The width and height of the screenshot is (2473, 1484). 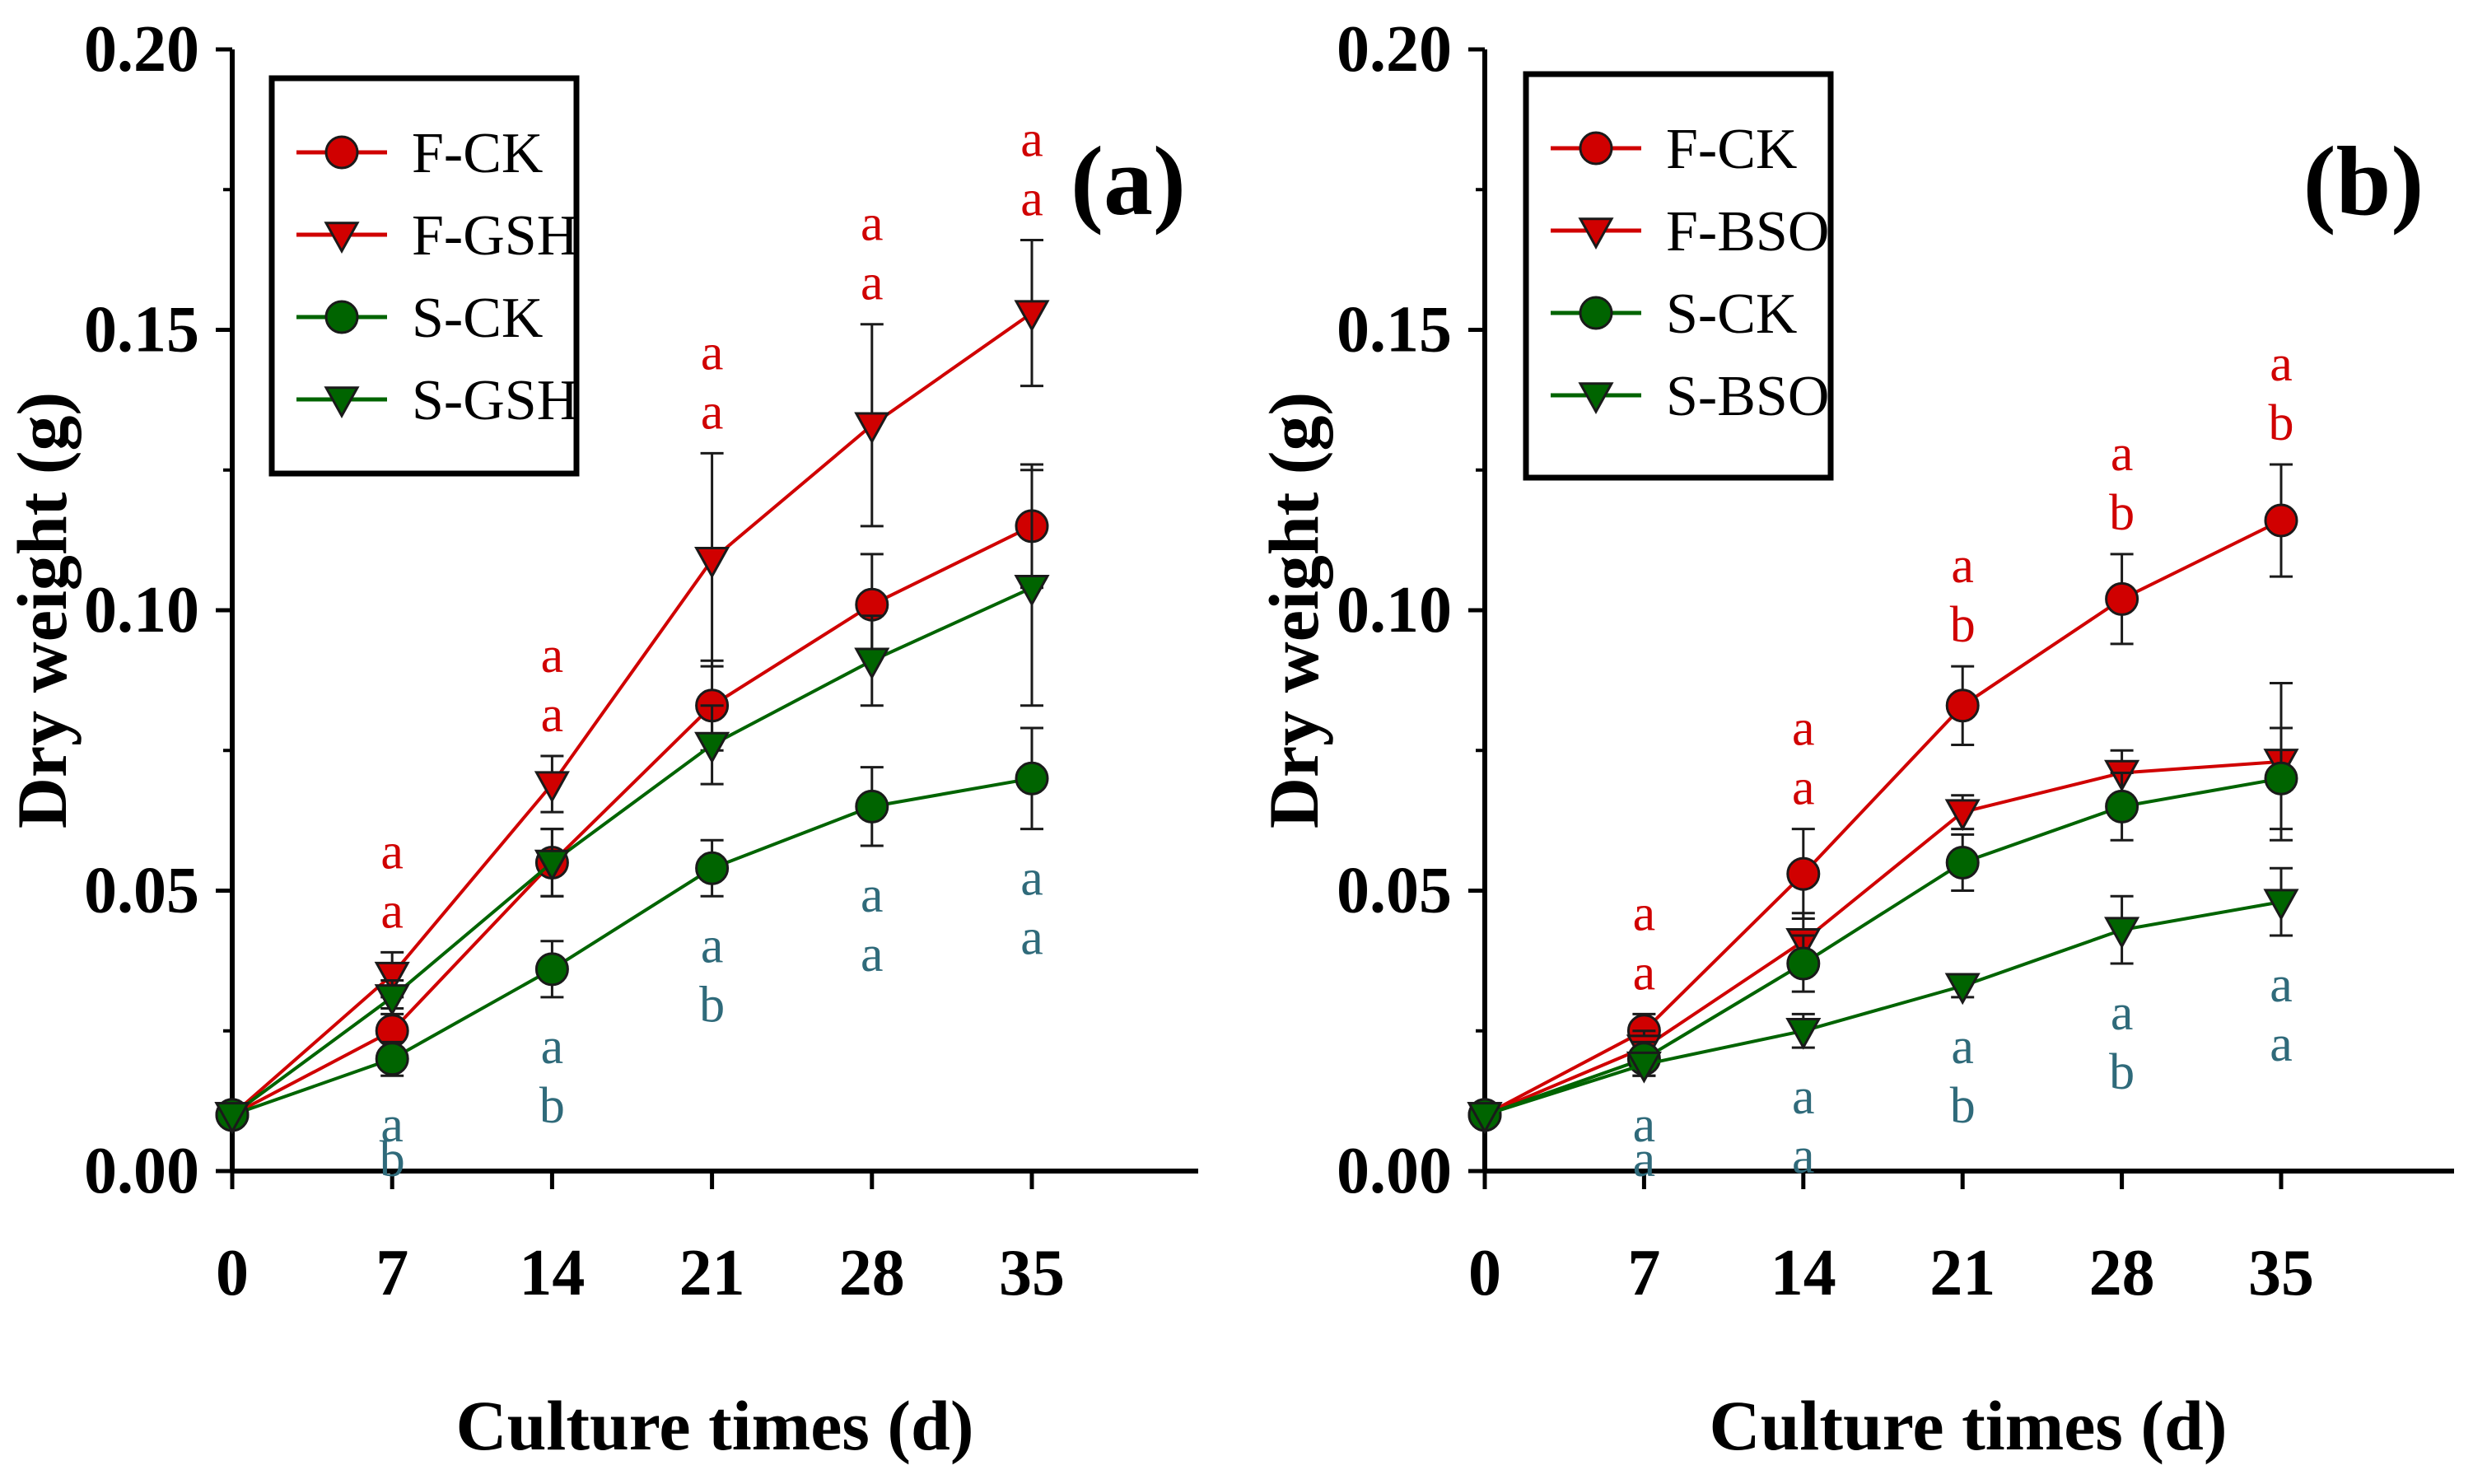 What do you see at coordinates (1747, 396) in the screenshot?
I see `legend-label: S-BSO` at bounding box center [1747, 396].